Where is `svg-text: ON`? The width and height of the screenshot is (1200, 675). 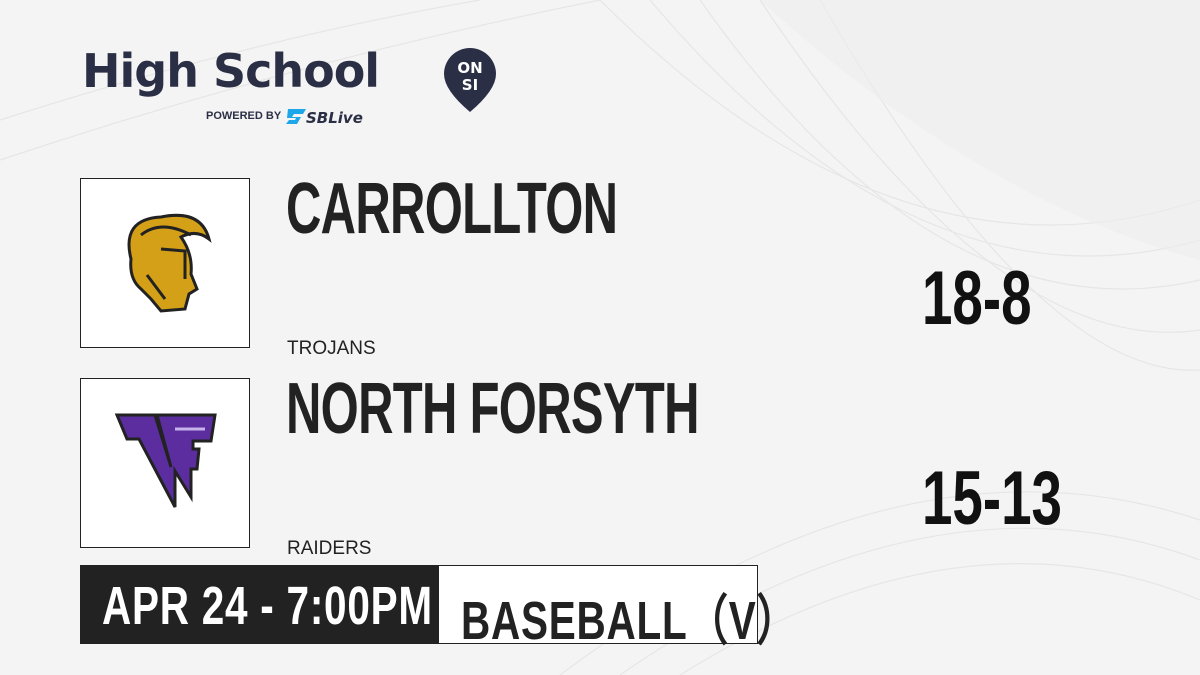
svg-text: ON is located at coordinates (469, 68).